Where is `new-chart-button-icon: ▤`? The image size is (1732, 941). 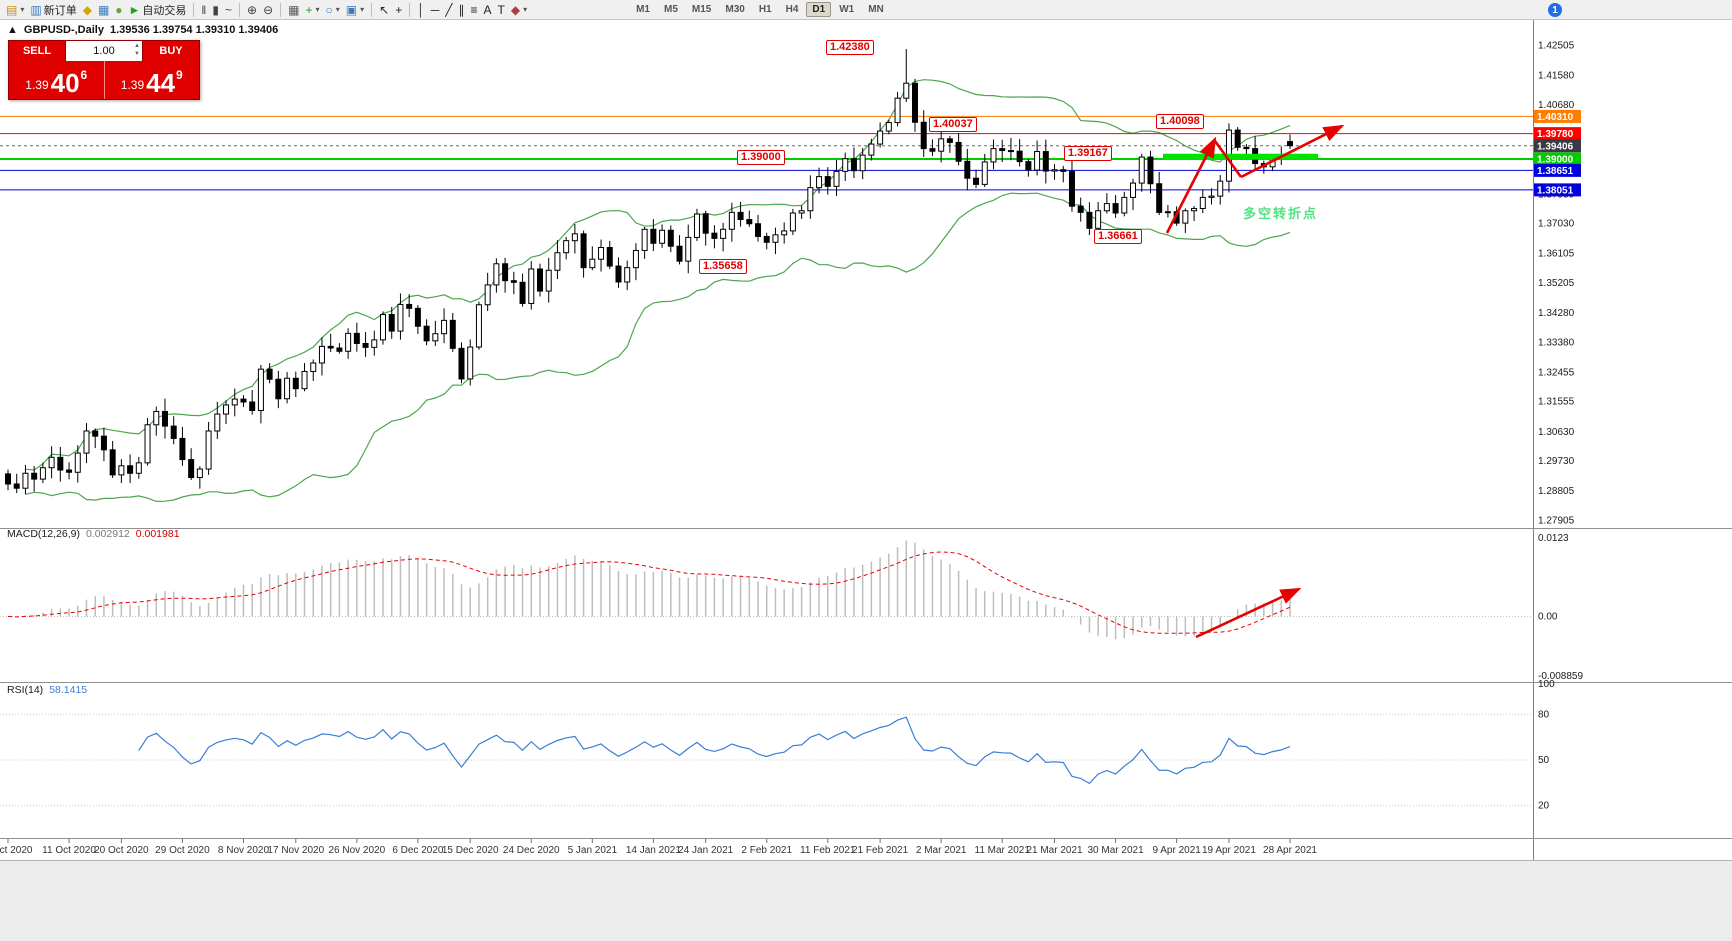 new-chart-button-icon: ▤ is located at coordinates (12, 9).